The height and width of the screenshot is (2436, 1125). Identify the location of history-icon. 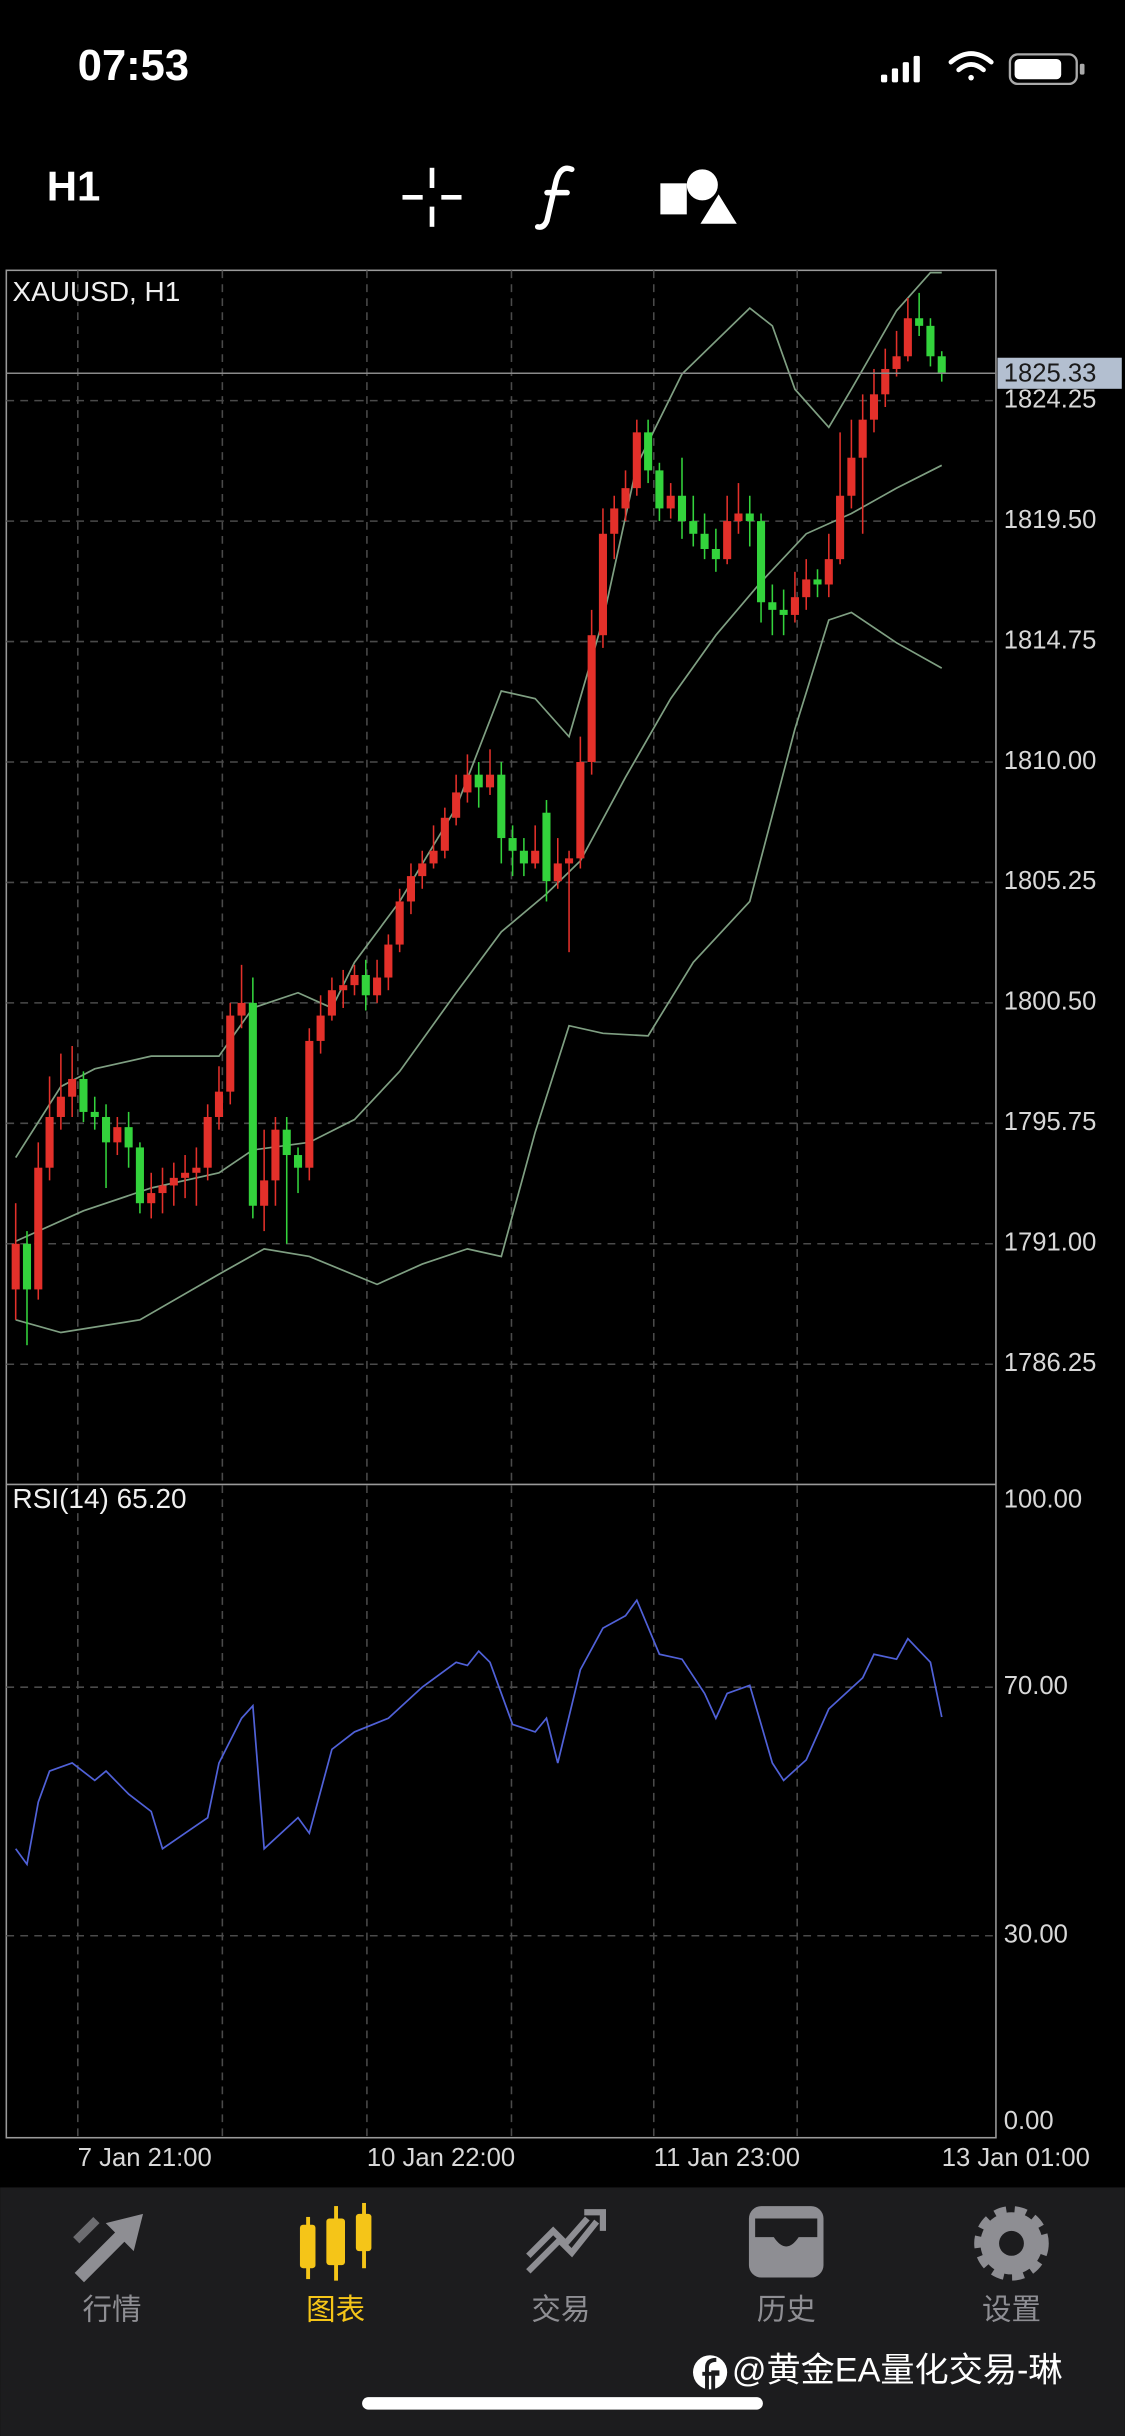
(786, 2242).